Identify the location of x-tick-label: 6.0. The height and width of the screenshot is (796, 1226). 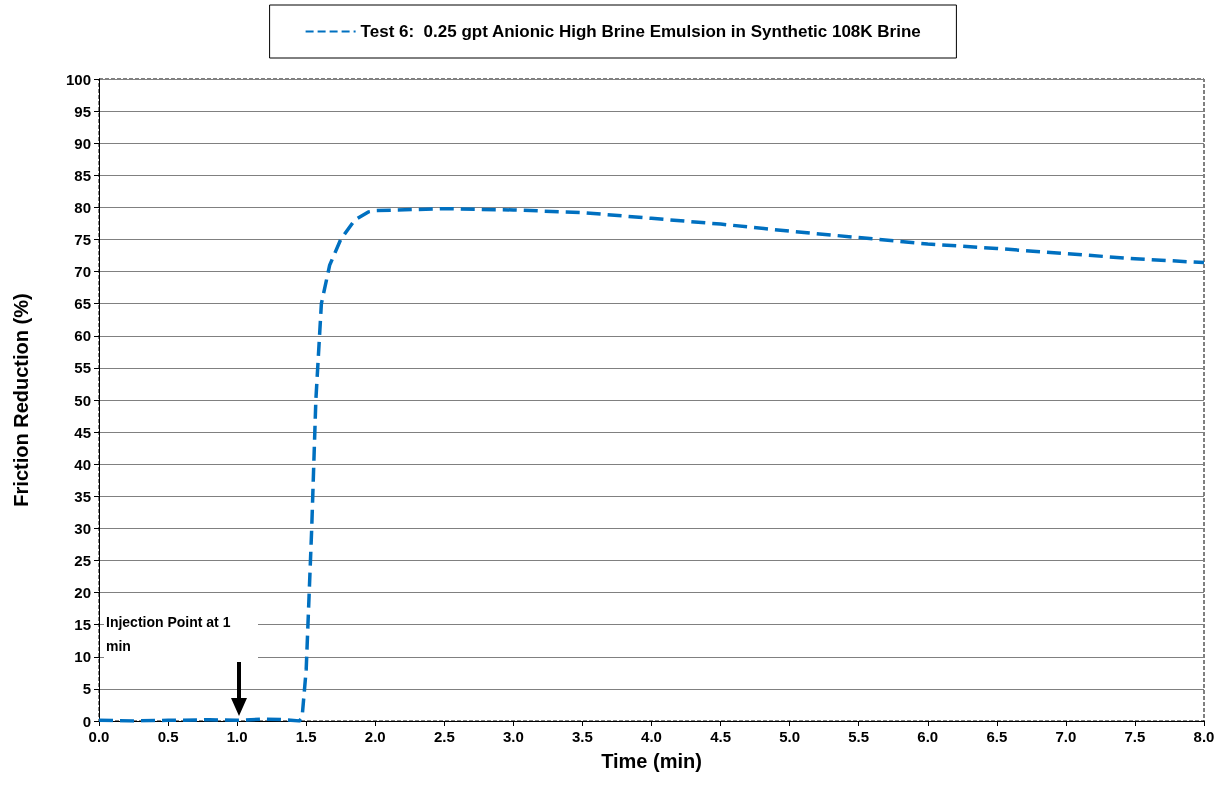
(928, 736).